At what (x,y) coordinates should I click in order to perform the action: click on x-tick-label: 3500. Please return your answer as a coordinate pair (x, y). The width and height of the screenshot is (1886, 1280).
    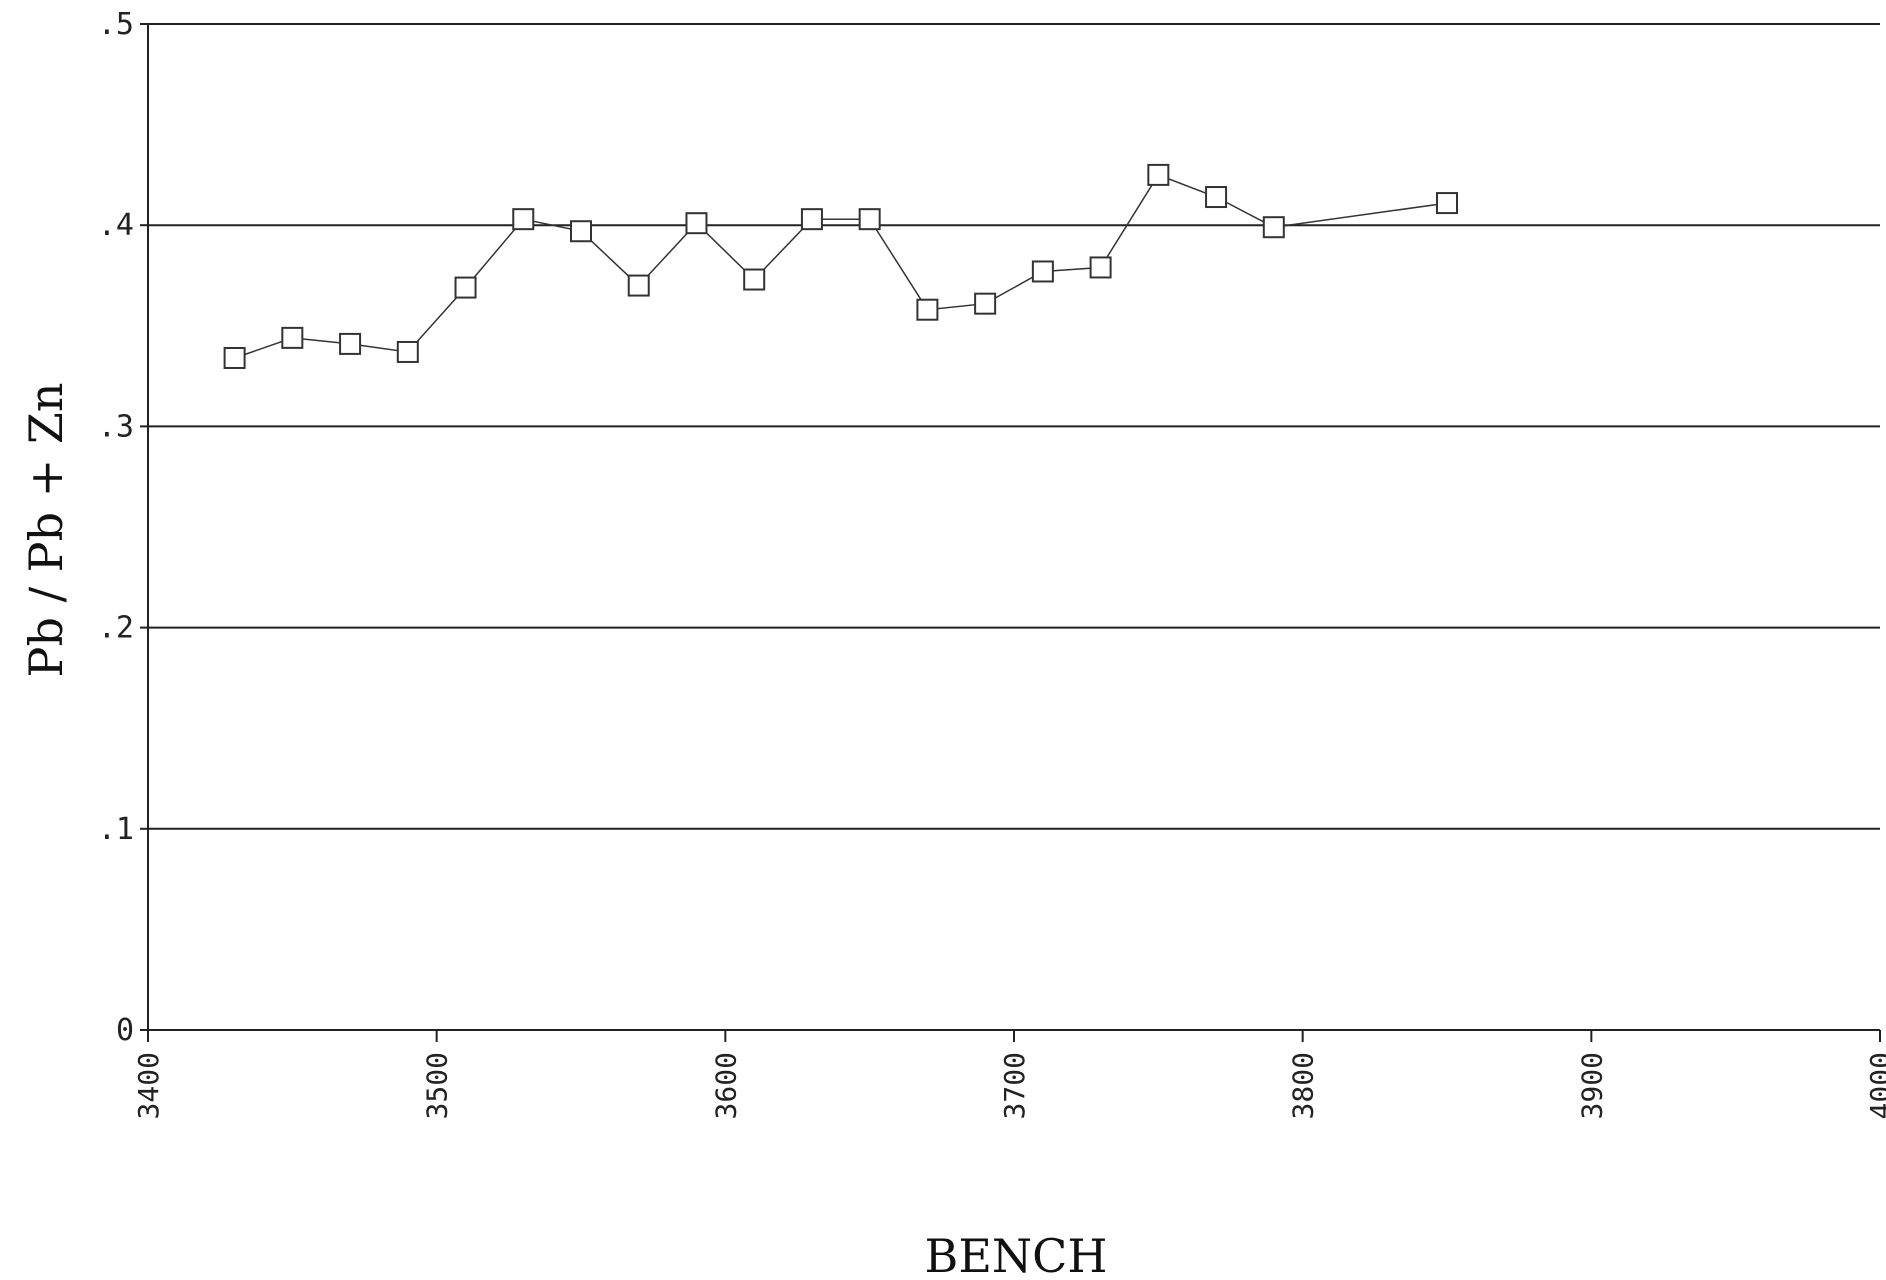
    Looking at the image, I should click on (437, 1085).